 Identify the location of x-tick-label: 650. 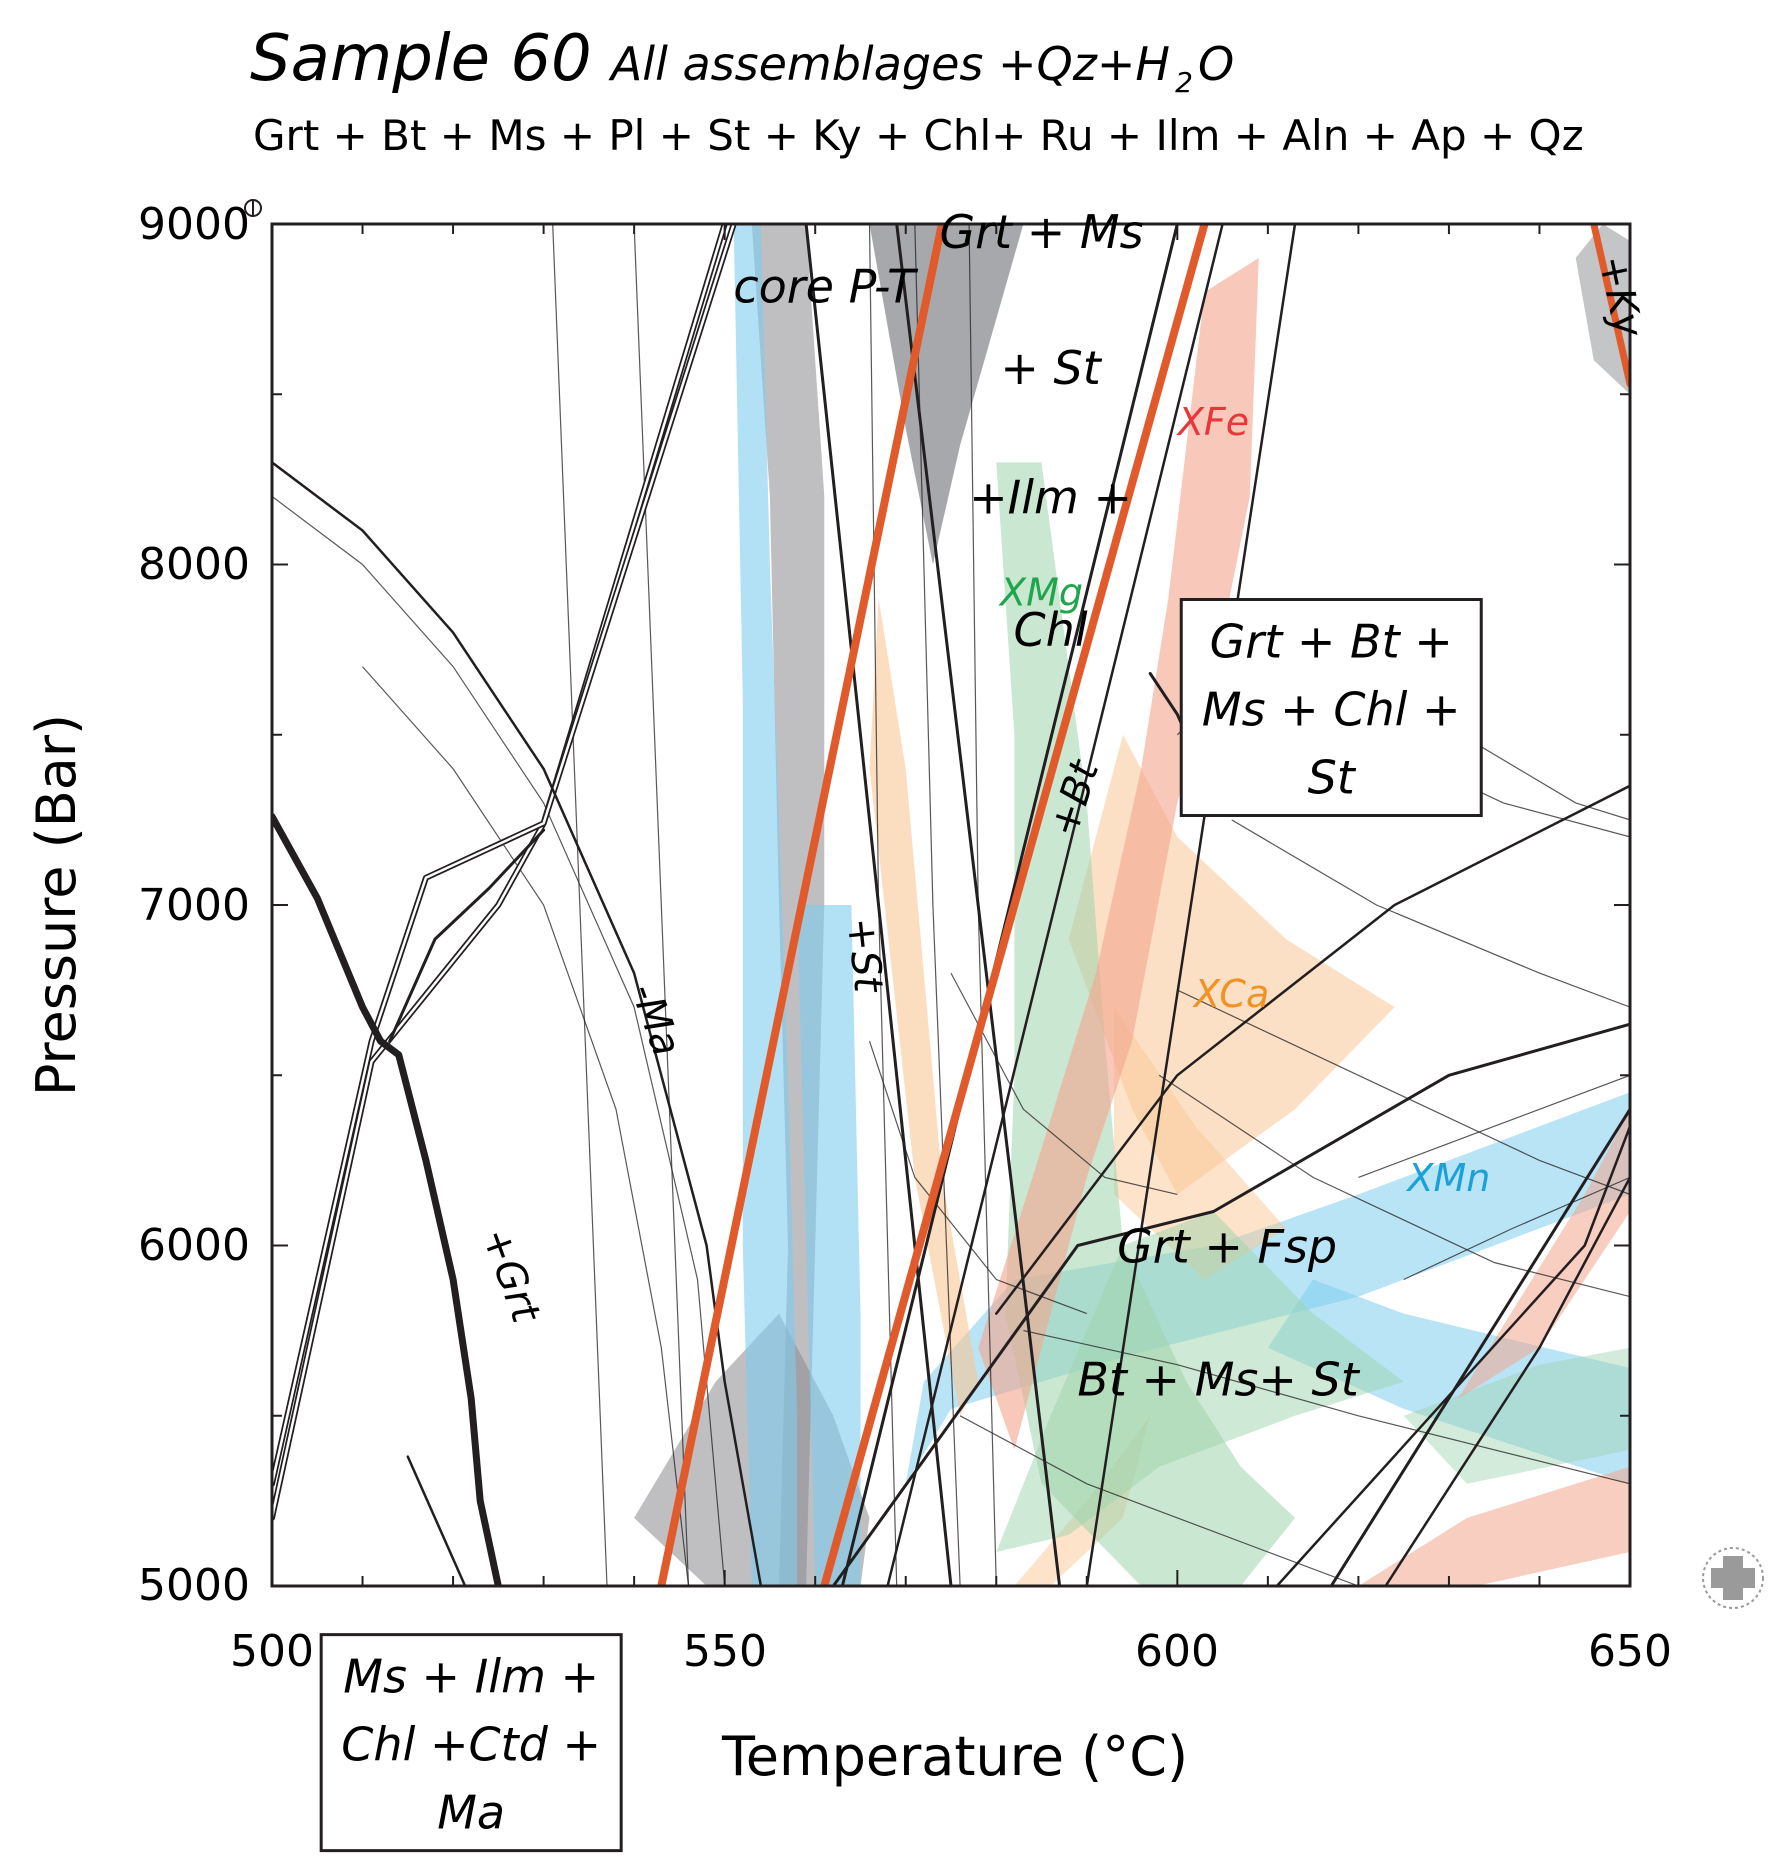
(1630, 1651).